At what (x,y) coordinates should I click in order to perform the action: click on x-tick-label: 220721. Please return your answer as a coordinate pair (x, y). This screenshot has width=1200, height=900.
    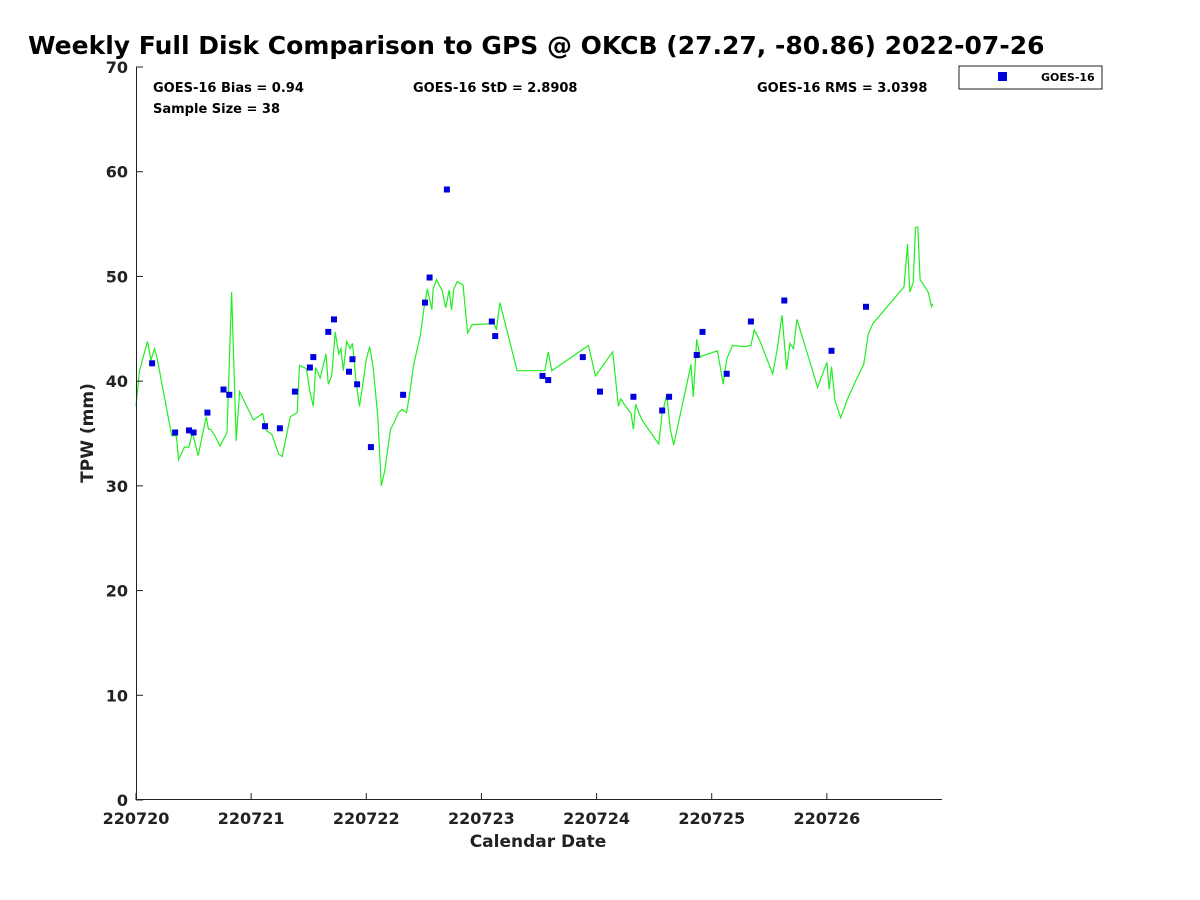
    Looking at the image, I should click on (251, 818).